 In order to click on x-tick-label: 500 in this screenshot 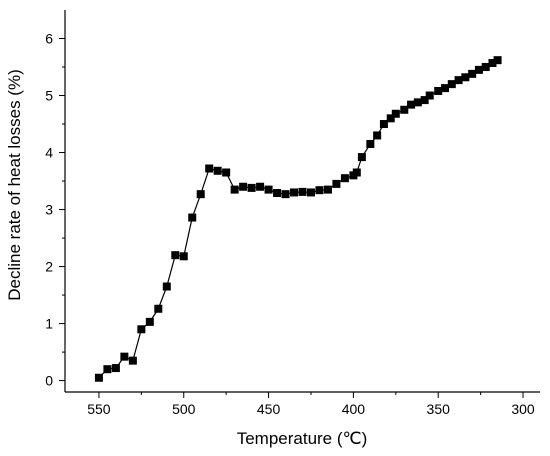, I will do `click(184, 409)`.